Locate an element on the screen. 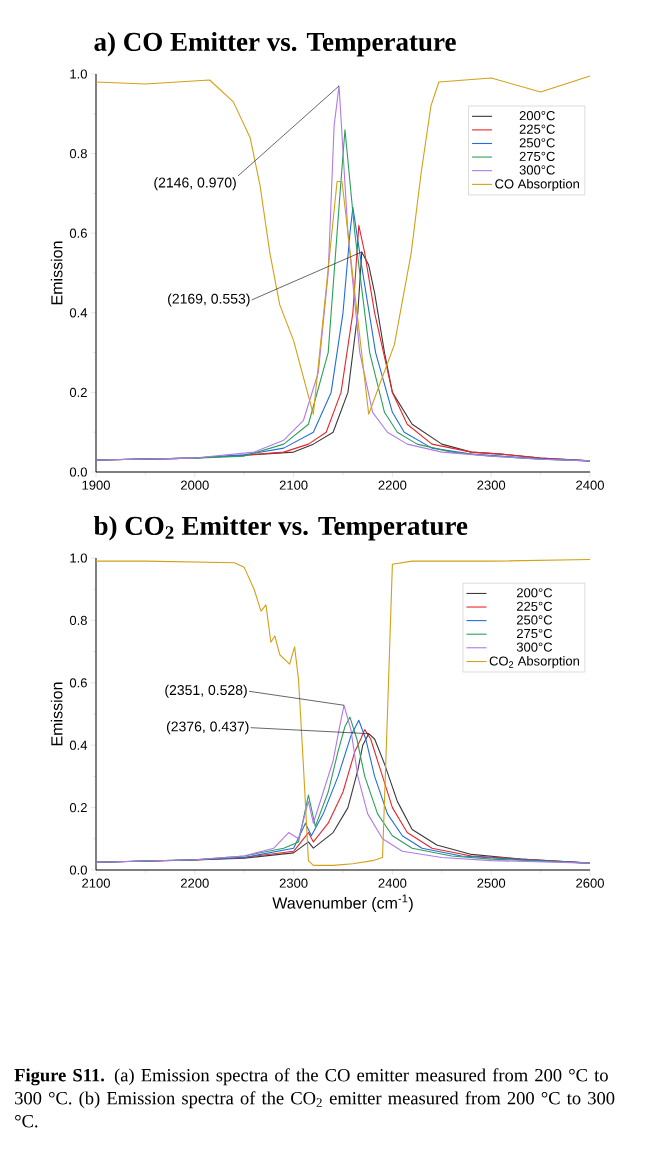  x-axis-title: Wavenumber (cm$^{-1}$) is located at coordinates (342, 903).